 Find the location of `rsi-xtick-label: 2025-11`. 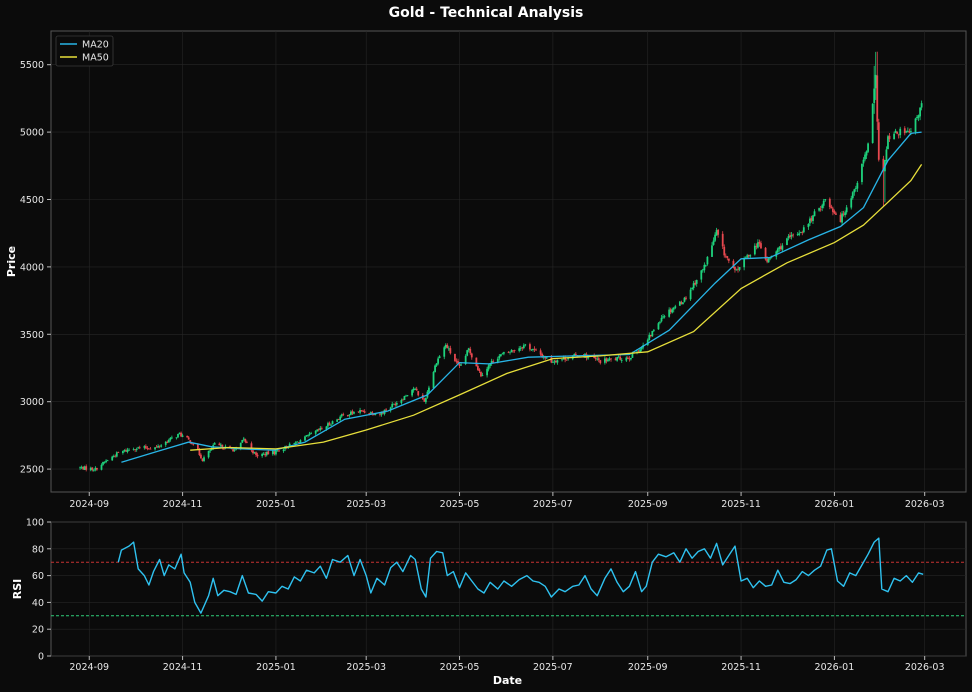

rsi-xtick-label: 2025-11 is located at coordinates (741, 667).